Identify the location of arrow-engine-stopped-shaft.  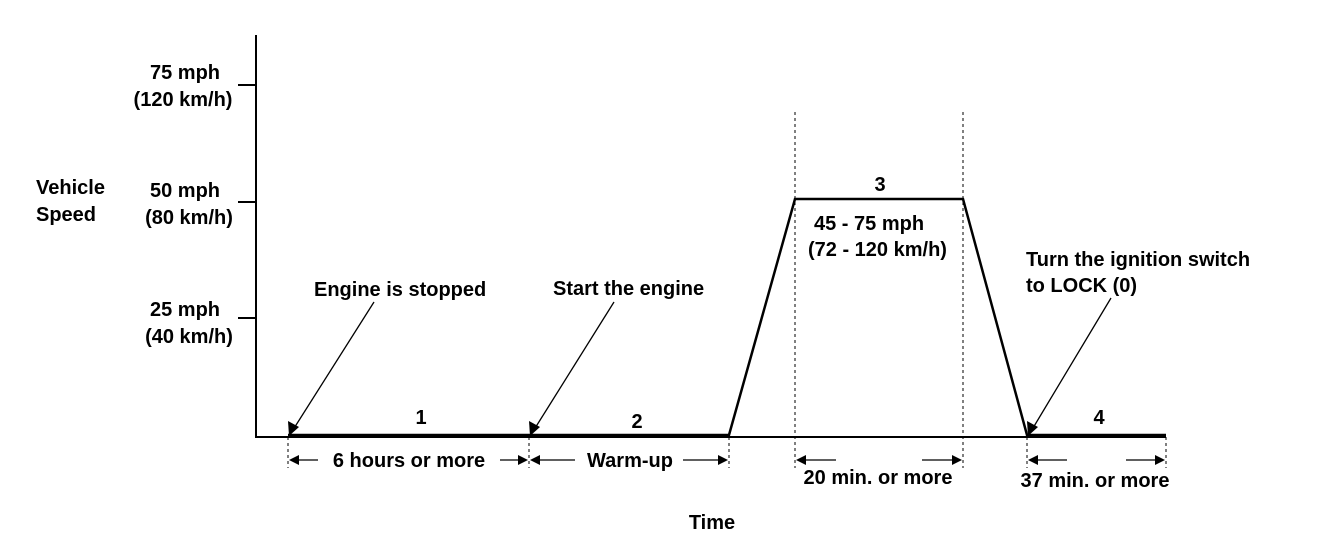
(332, 367).